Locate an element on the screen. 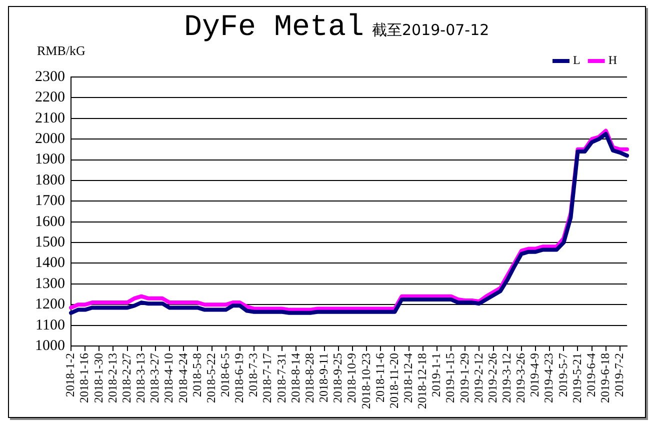 This screenshot has height=431, width=650. y-tick-label: 1900 is located at coordinates (50, 160).